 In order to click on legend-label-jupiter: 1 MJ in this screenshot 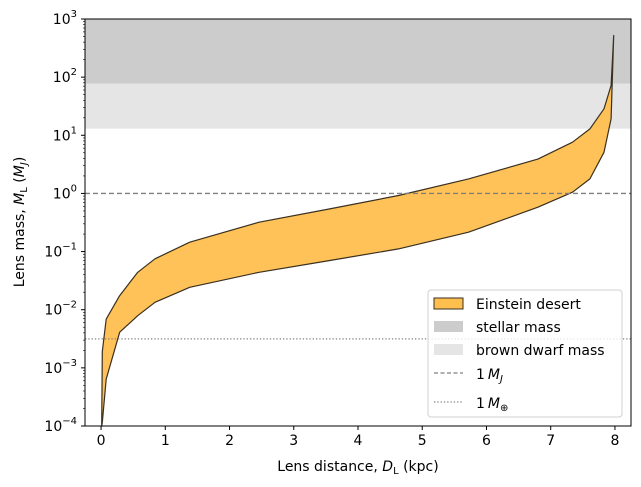, I will do `click(489, 376)`.